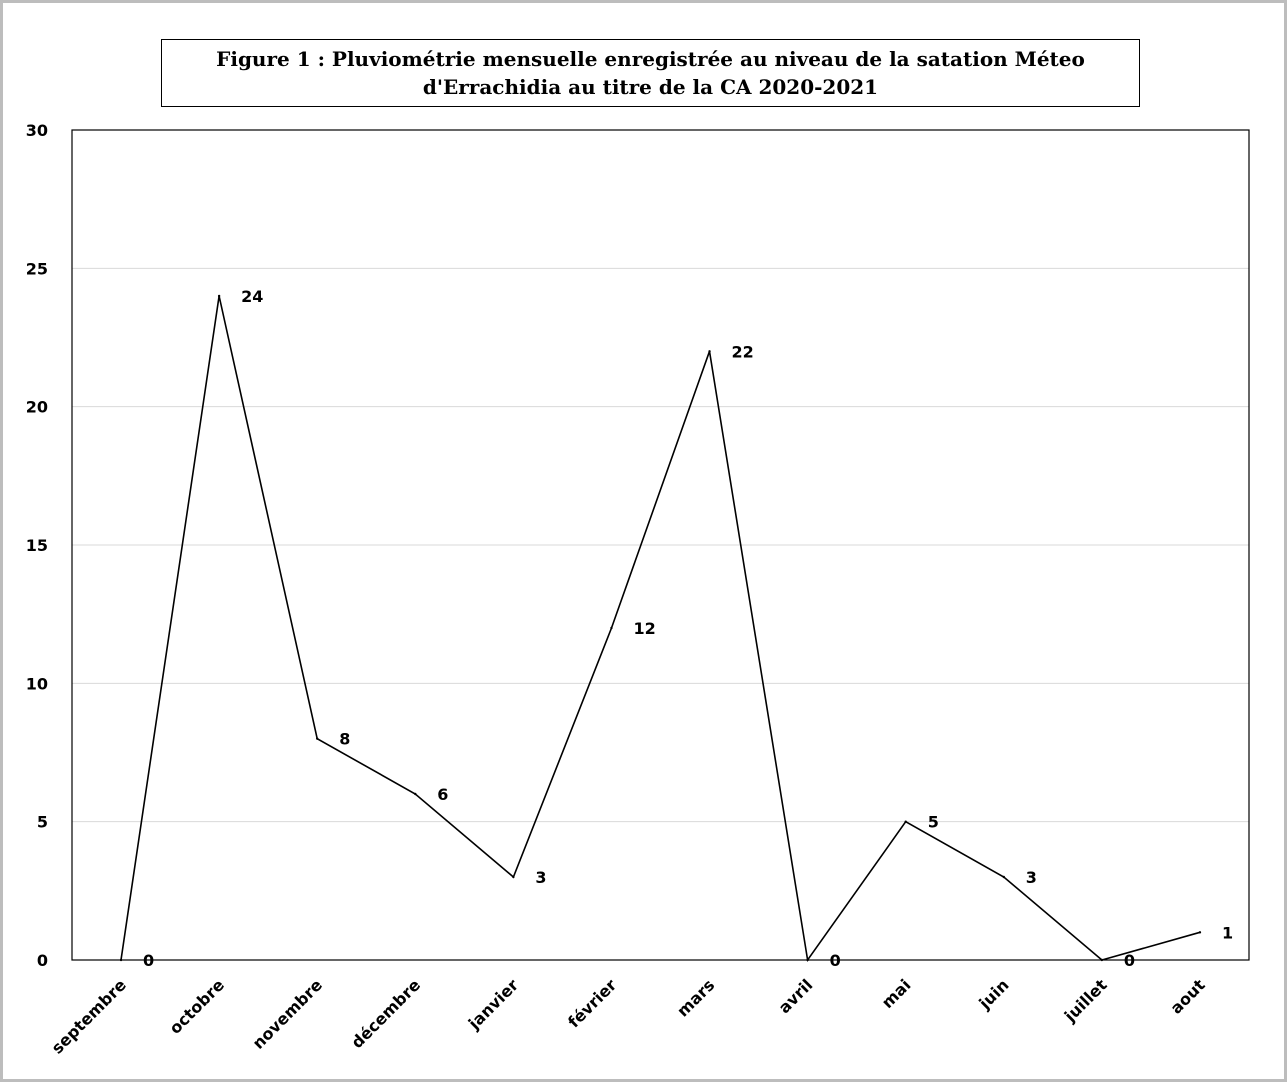 The width and height of the screenshot is (1287, 1082). Describe the element at coordinates (344, 739) in the screenshot. I see `data-label: 8` at that location.